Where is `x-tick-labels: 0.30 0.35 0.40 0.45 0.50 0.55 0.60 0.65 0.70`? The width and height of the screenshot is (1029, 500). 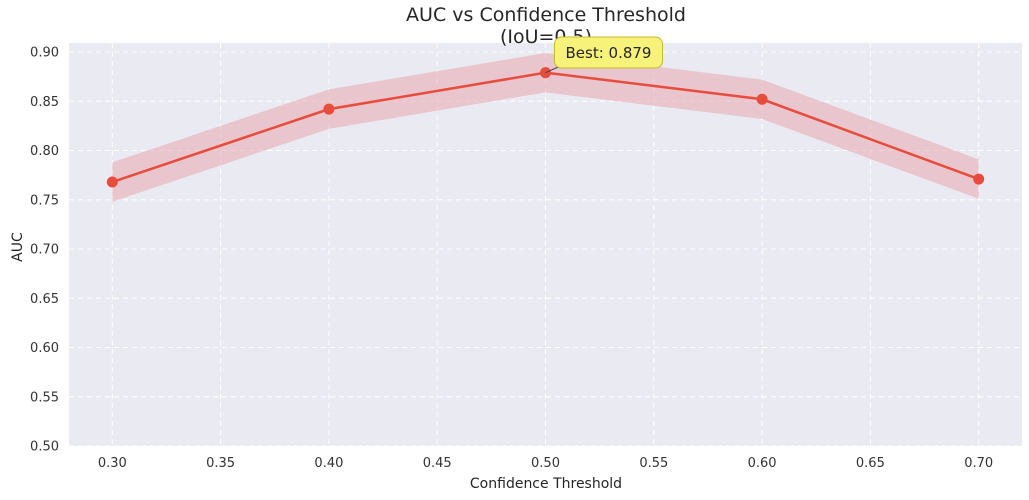 x-tick-labels: 0.30 0.35 0.40 0.45 0.50 0.55 0.60 0.65 0.70 is located at coordinates (545, 463).